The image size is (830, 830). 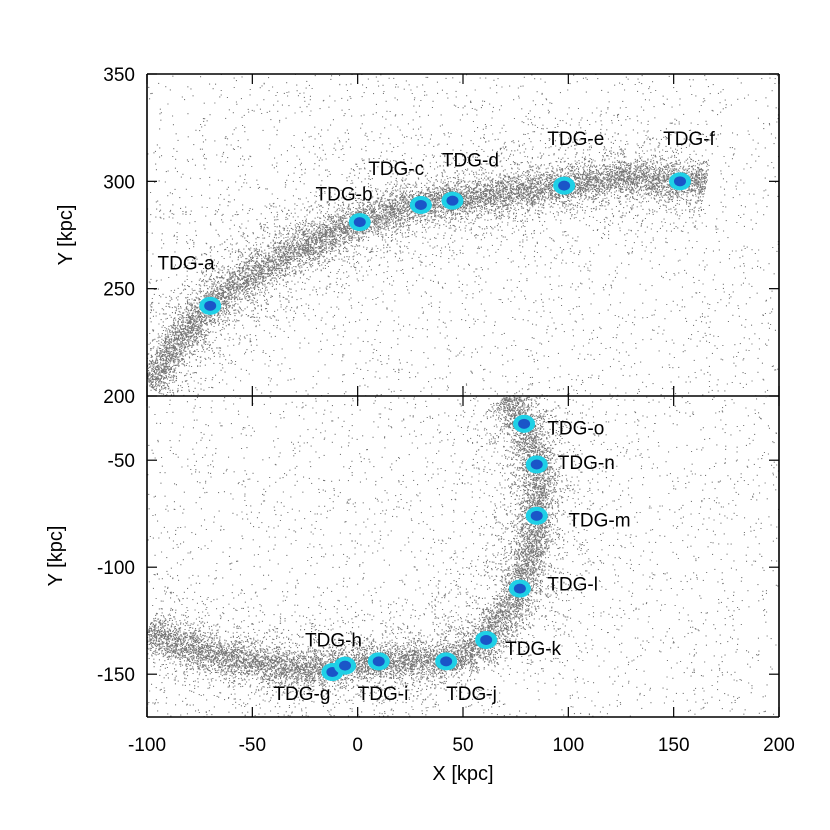 I want to click on top-y-tick-label: 300, so click(x=119, y=182).